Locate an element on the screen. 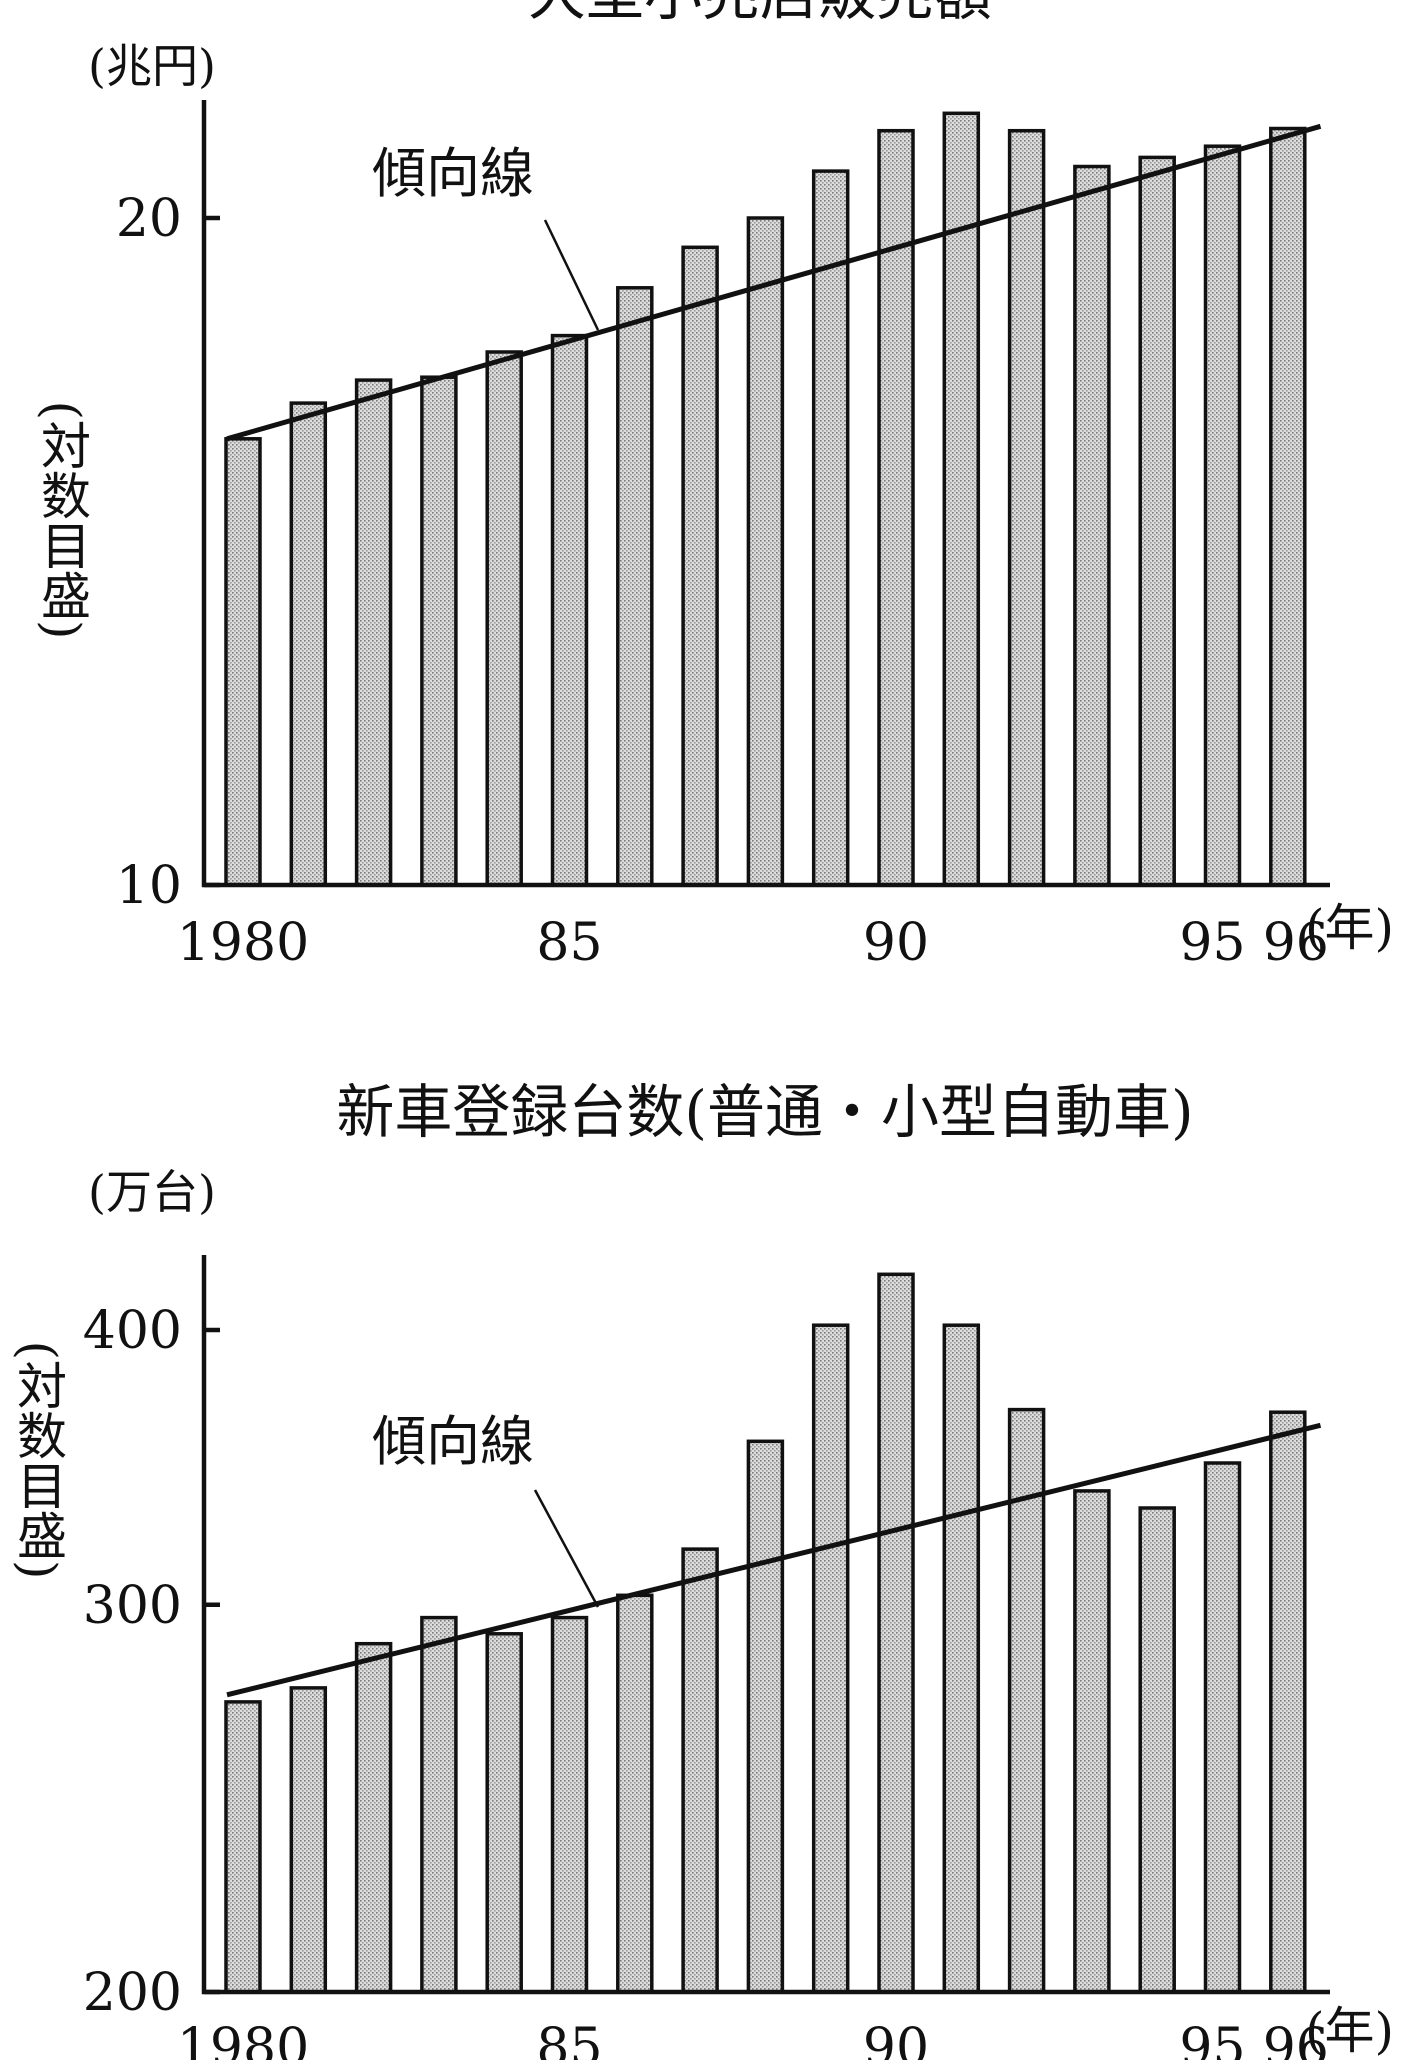  unit-label: (兆円) is located at coordinates (152, 66).